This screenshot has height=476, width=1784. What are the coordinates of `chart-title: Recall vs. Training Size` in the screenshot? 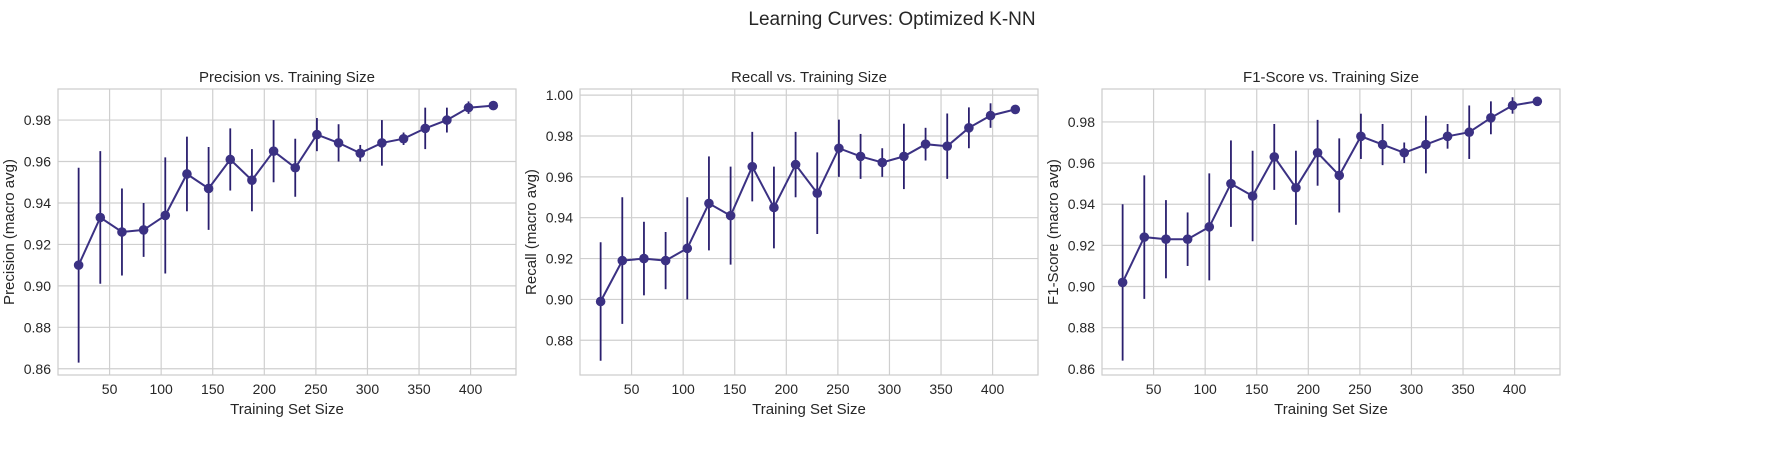 It's located at (809, 77).